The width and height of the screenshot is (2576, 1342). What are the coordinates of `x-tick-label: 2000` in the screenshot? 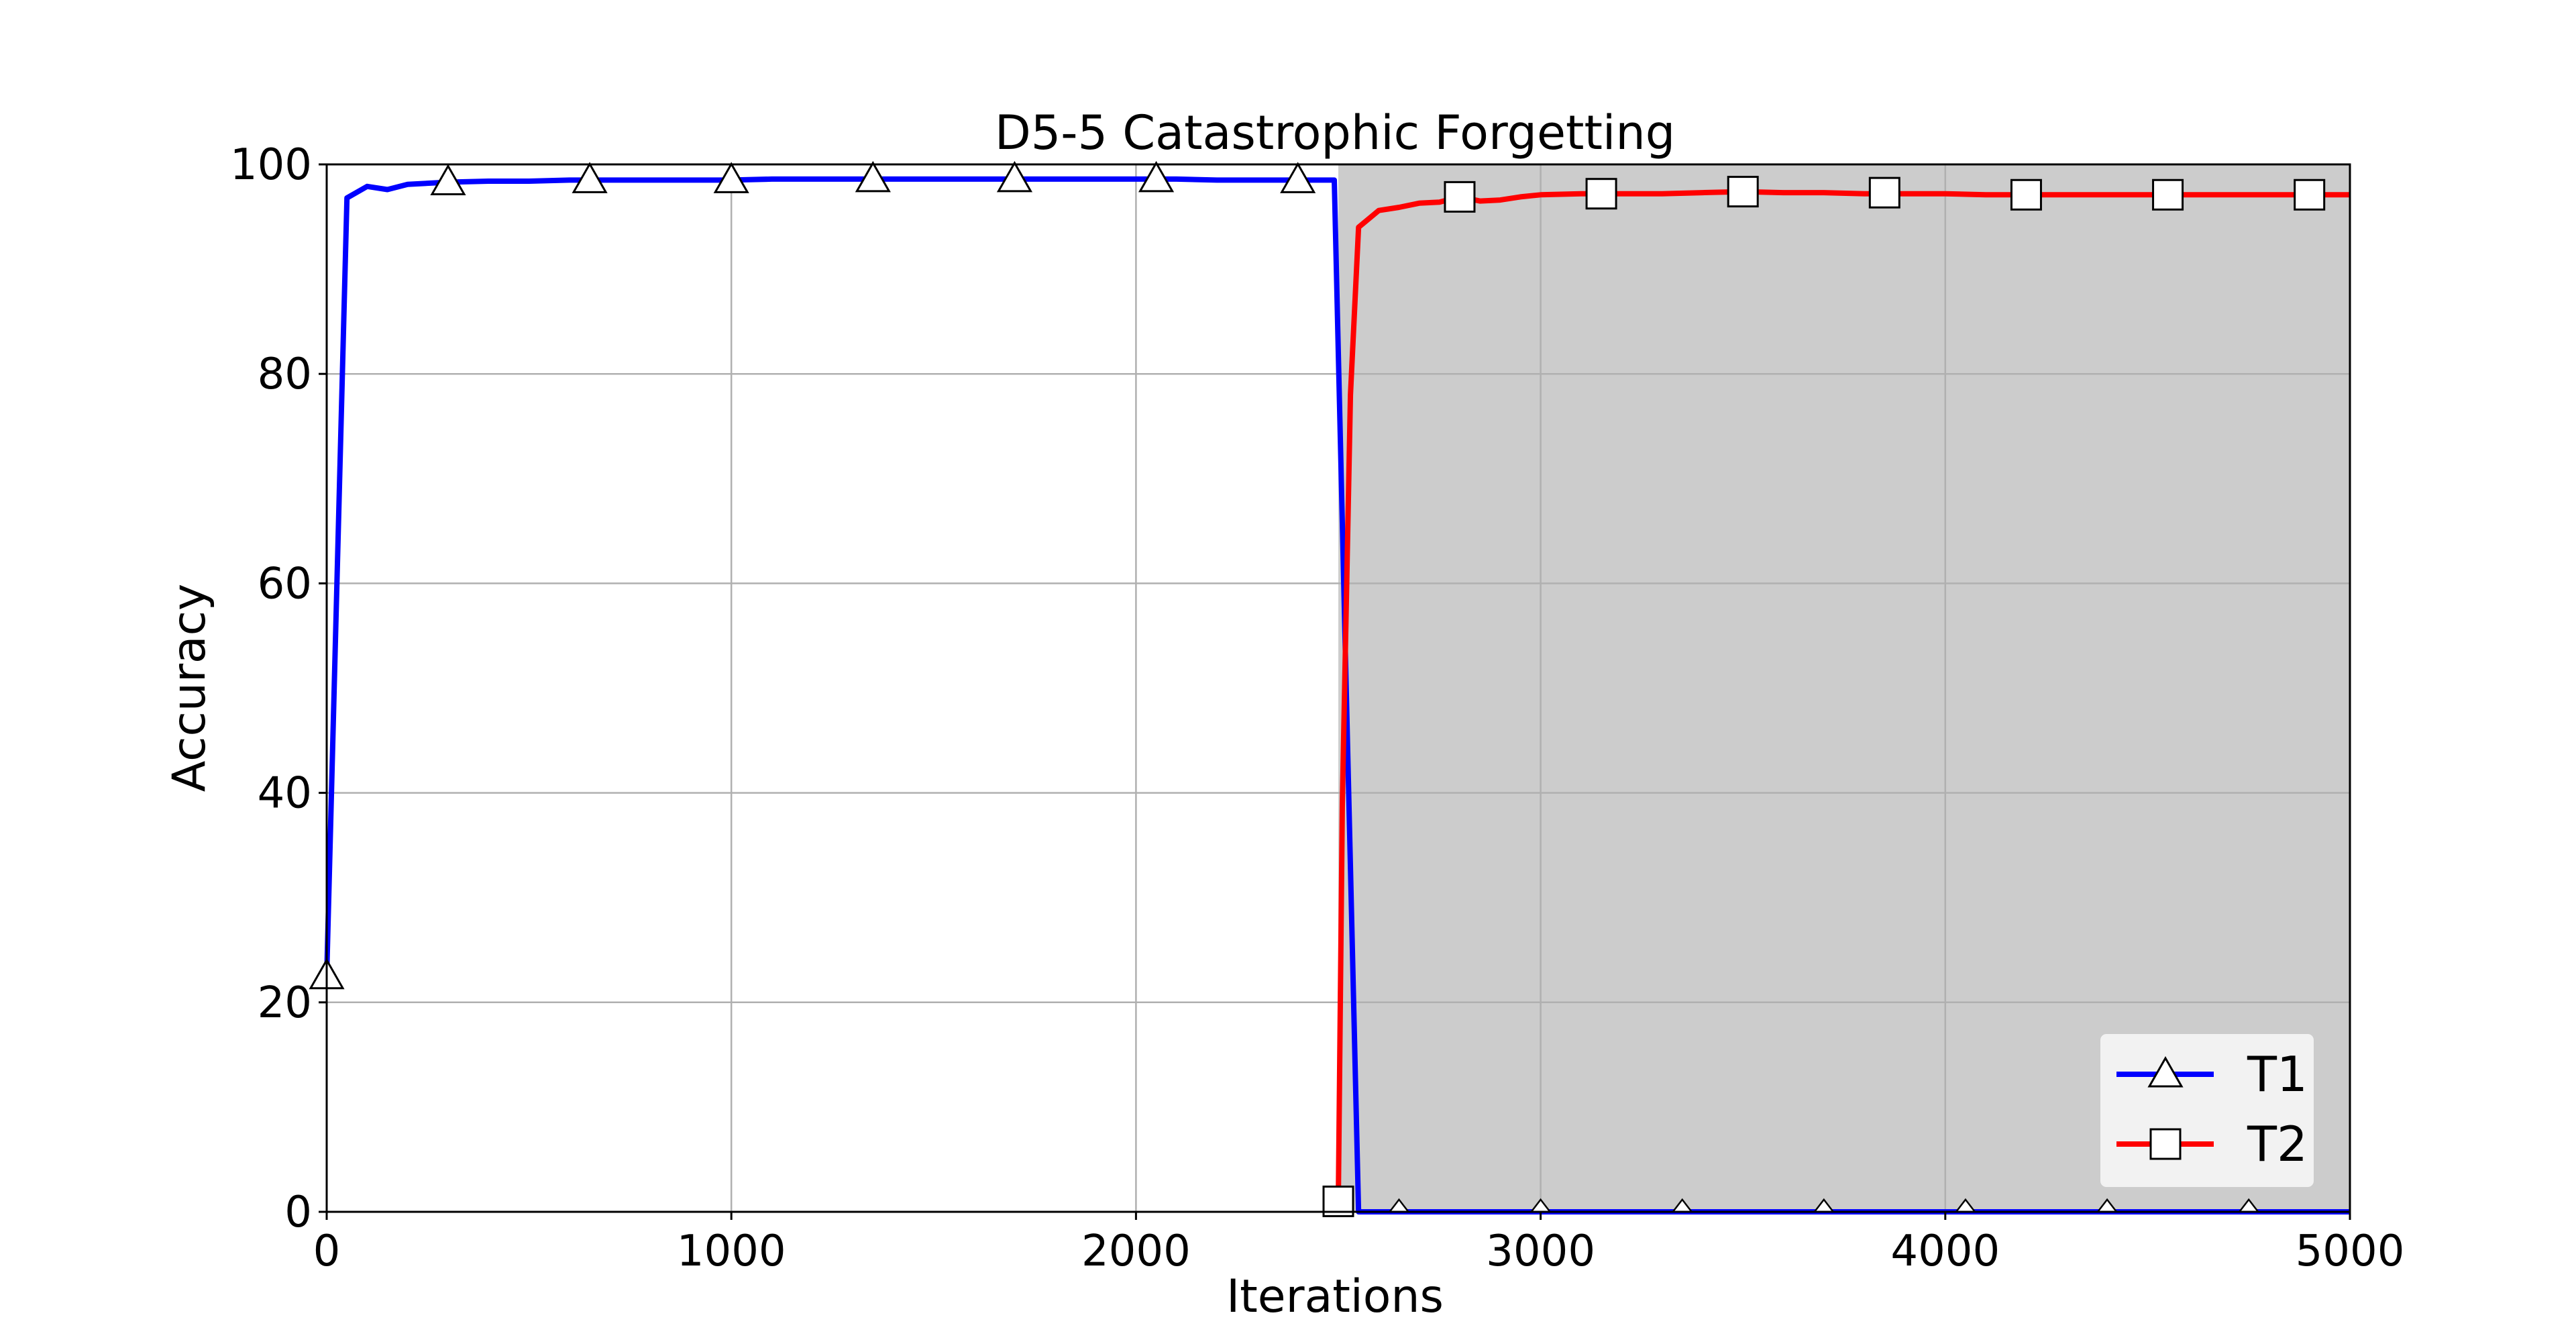 It's located at (1136, 1251).